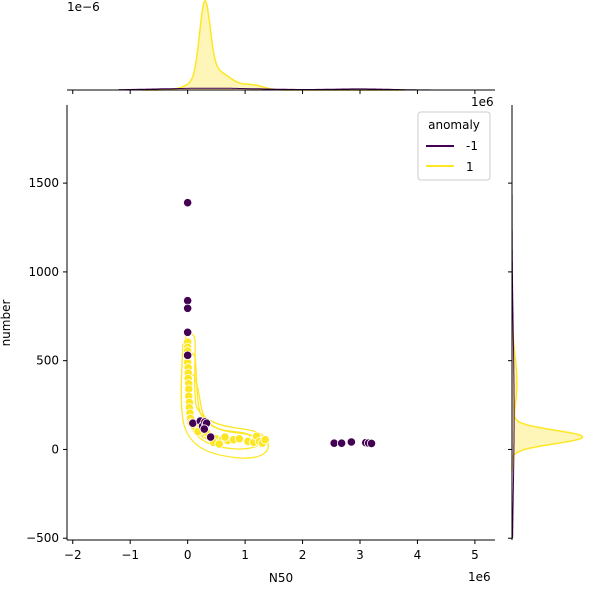 The height and width of the screenshot is (600, 600). Describe the element at coordinates (472, 146) in the screenshot. I see `legend-label-neg: -1` at that location.